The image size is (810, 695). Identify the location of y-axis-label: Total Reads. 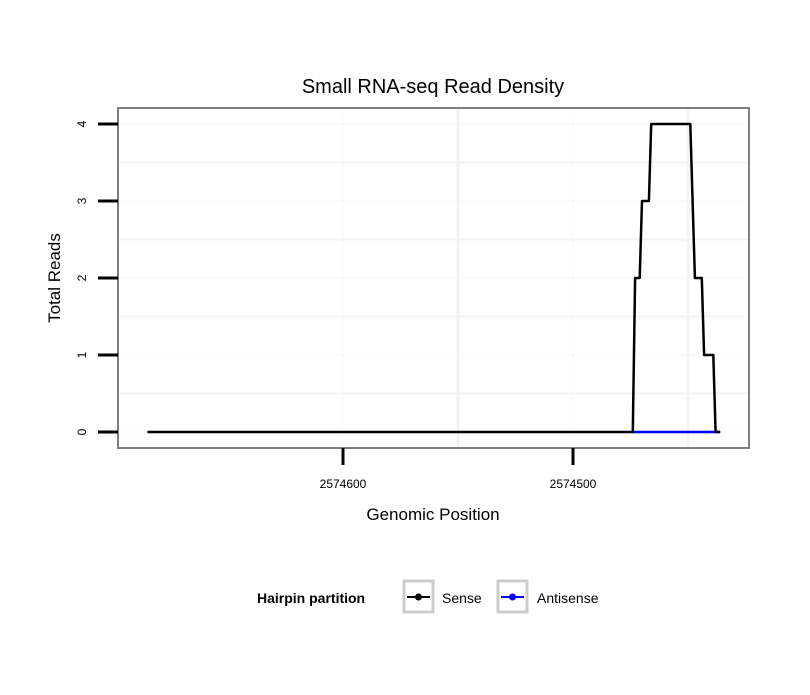
(54, 278).